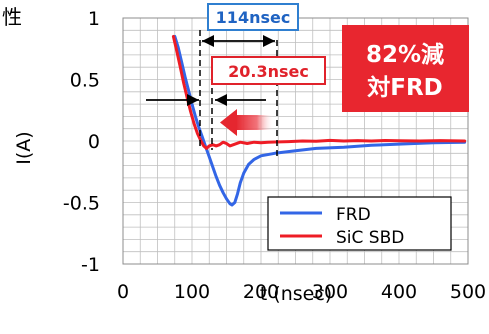 This screenshot has width=489, height=334. Describe the element at coordinates (123, 292) in the screenshot. I see `x-tick-label: 0` at that location.